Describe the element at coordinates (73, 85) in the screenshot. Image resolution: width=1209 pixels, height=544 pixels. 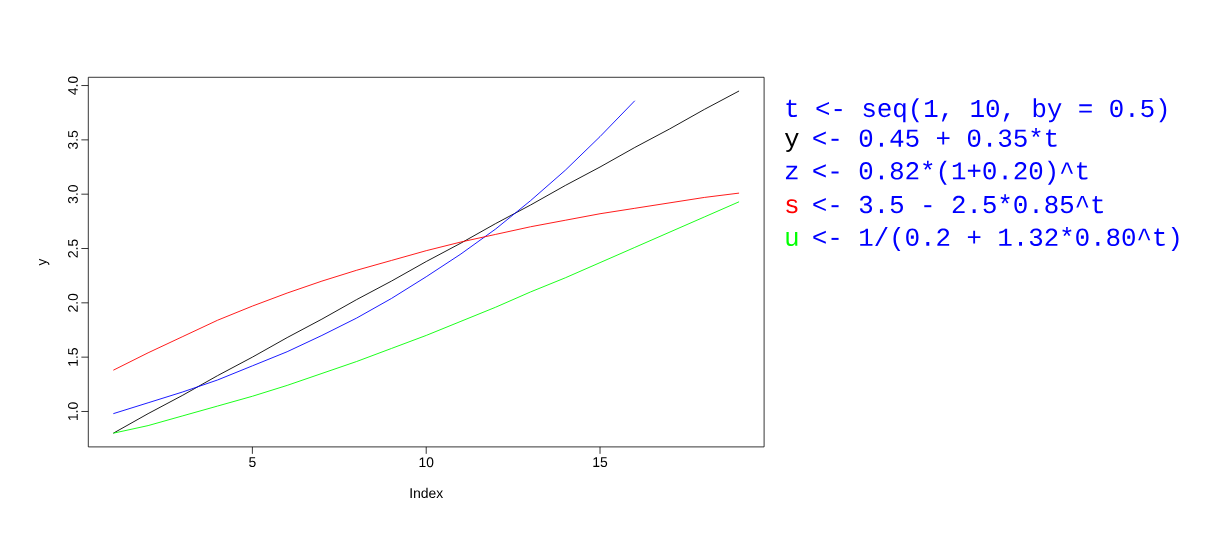
I see `y-tick-label: 4.0` at that location.